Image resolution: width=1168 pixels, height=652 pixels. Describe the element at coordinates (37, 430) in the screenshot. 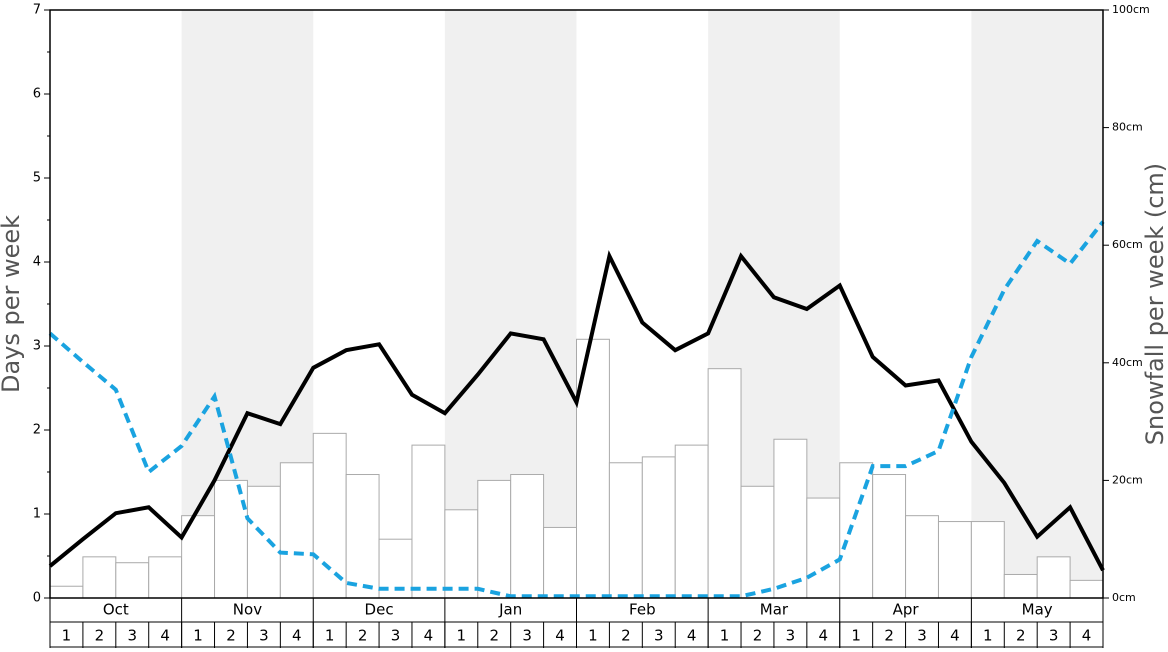

I see `y-tick-label: 2` at that location.